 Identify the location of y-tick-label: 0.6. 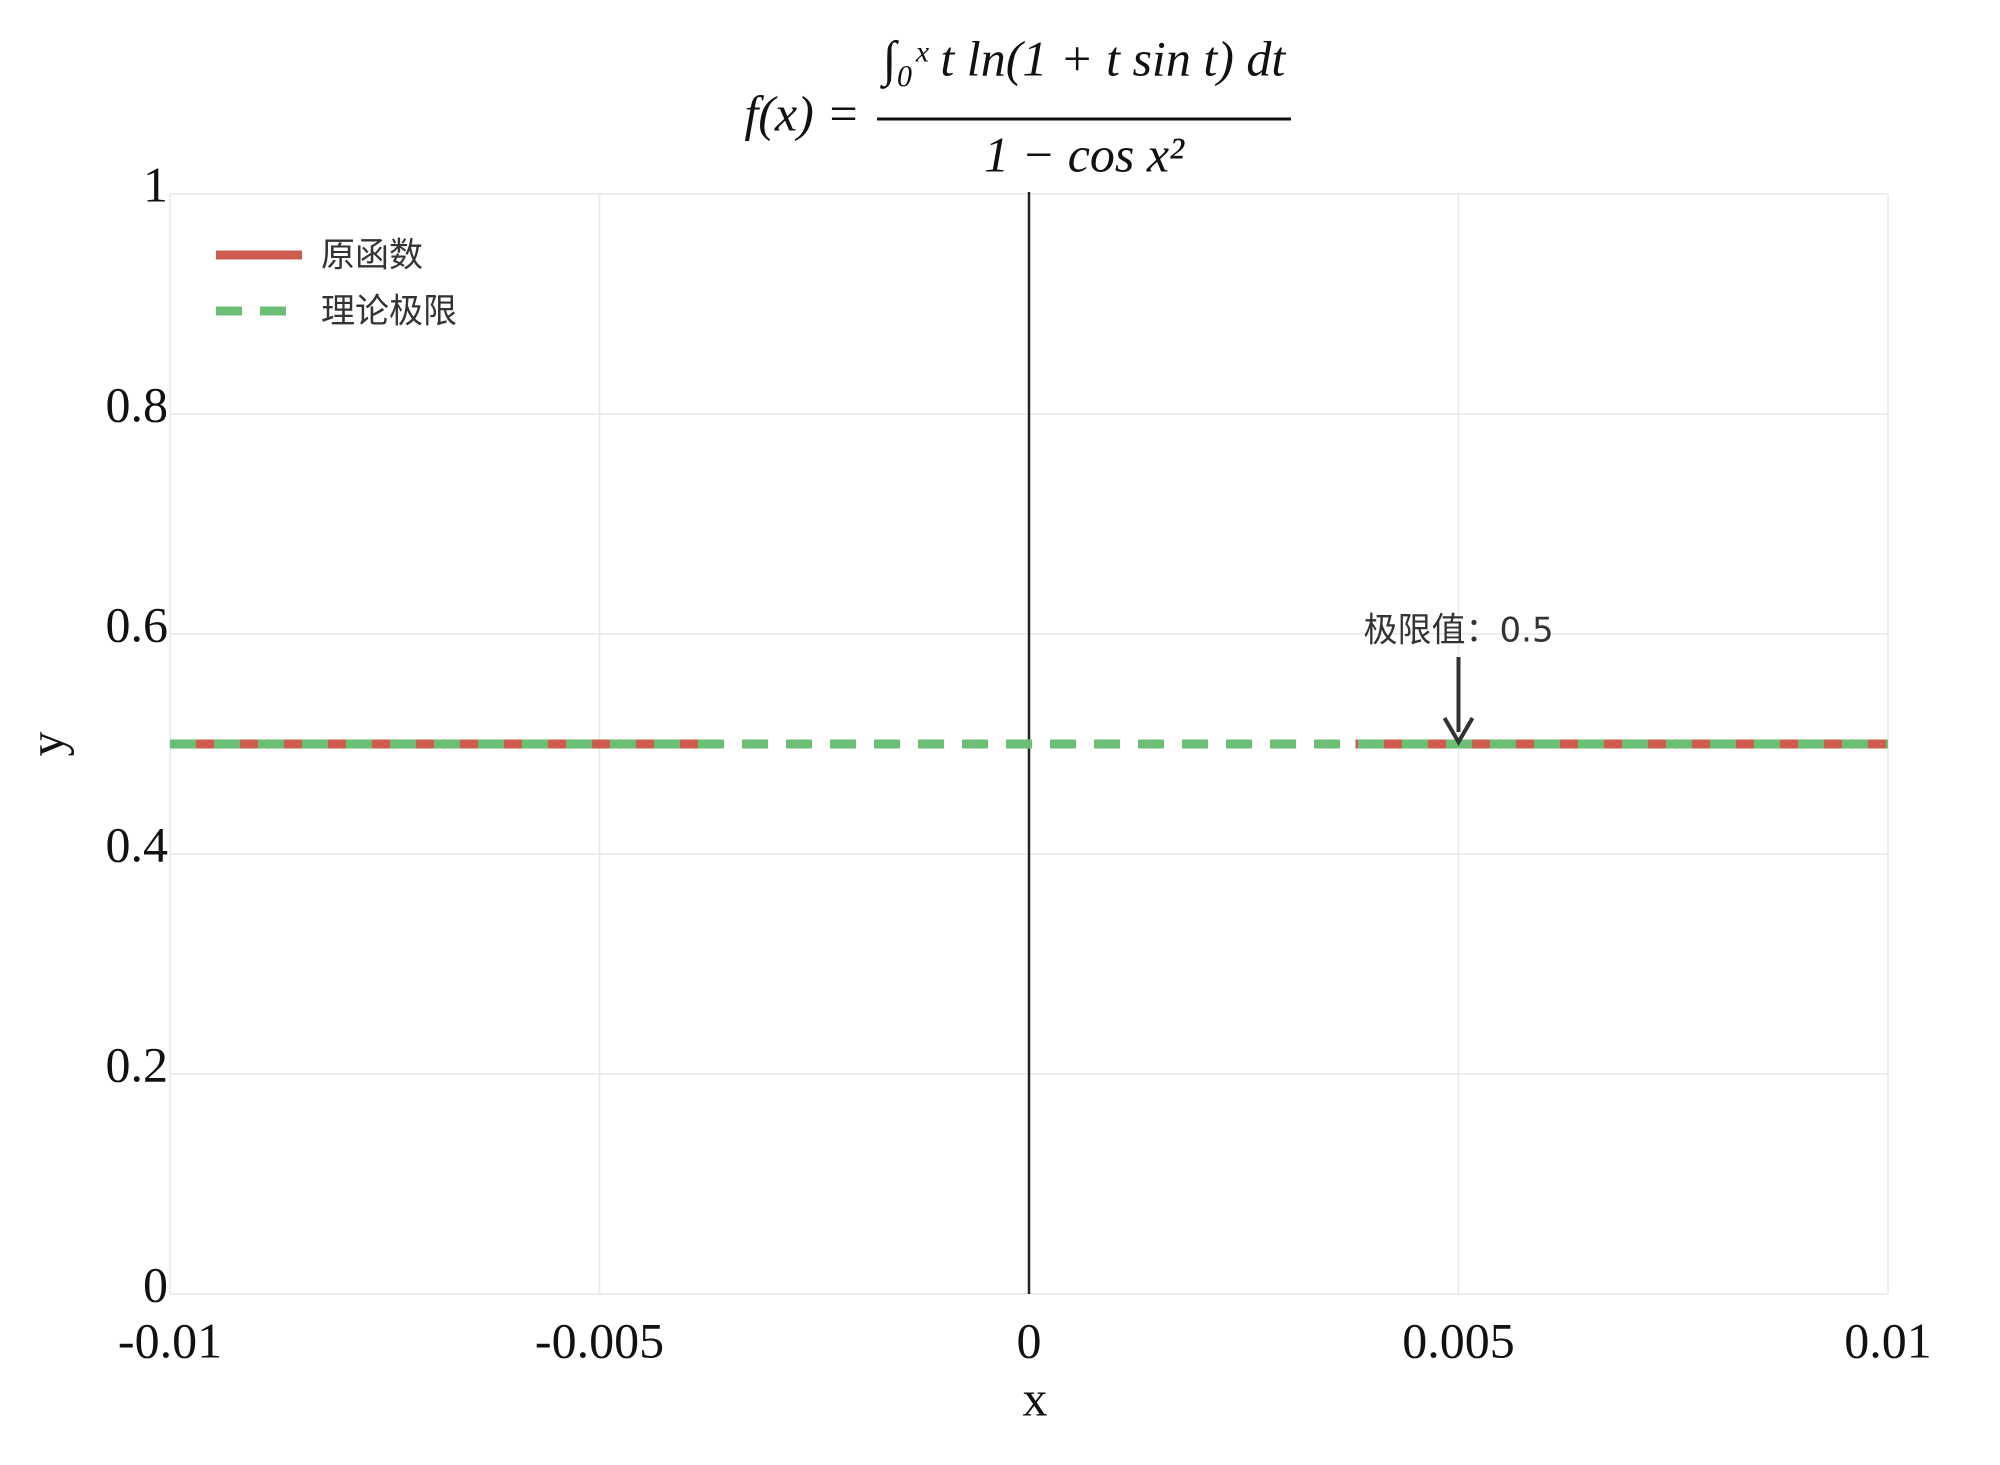
(137, 624).